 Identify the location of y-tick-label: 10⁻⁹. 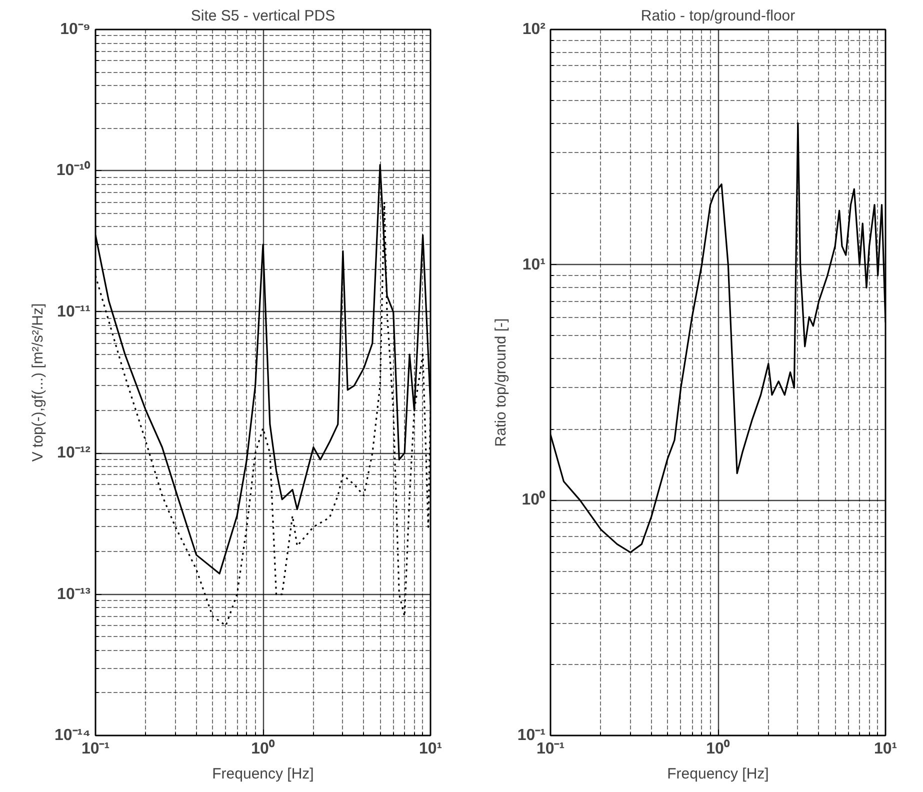
(75, 29).